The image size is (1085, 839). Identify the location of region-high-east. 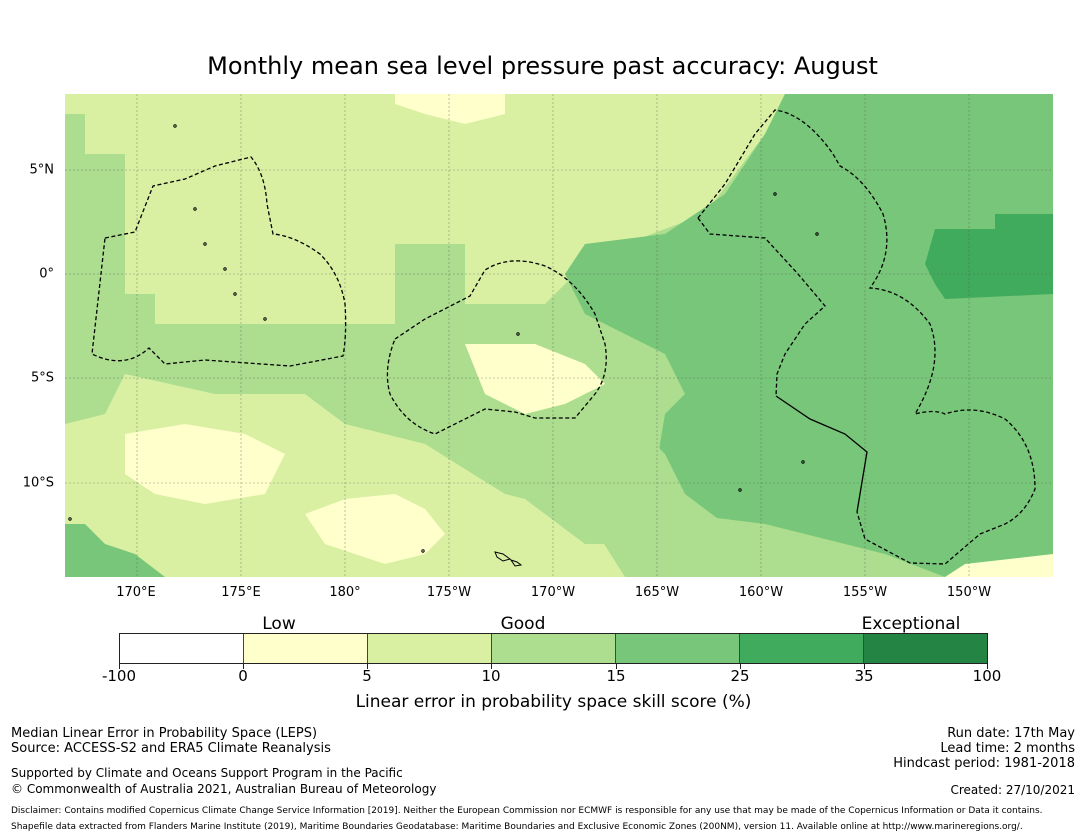
(989, 256).